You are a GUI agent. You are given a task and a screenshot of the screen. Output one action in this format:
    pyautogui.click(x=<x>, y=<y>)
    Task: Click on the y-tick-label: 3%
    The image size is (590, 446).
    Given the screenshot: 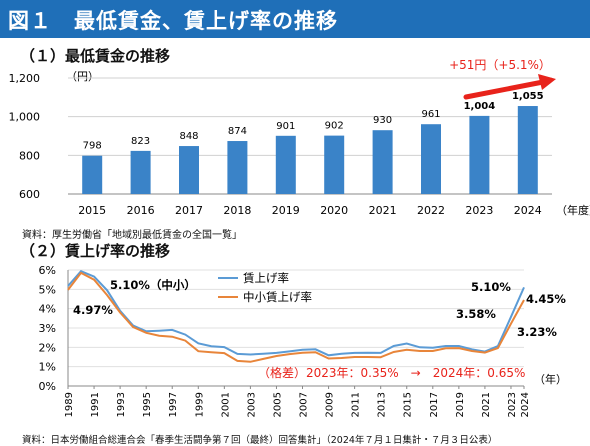 What is the action you would take?
    pyautogui.click(x=47, y=328)
    